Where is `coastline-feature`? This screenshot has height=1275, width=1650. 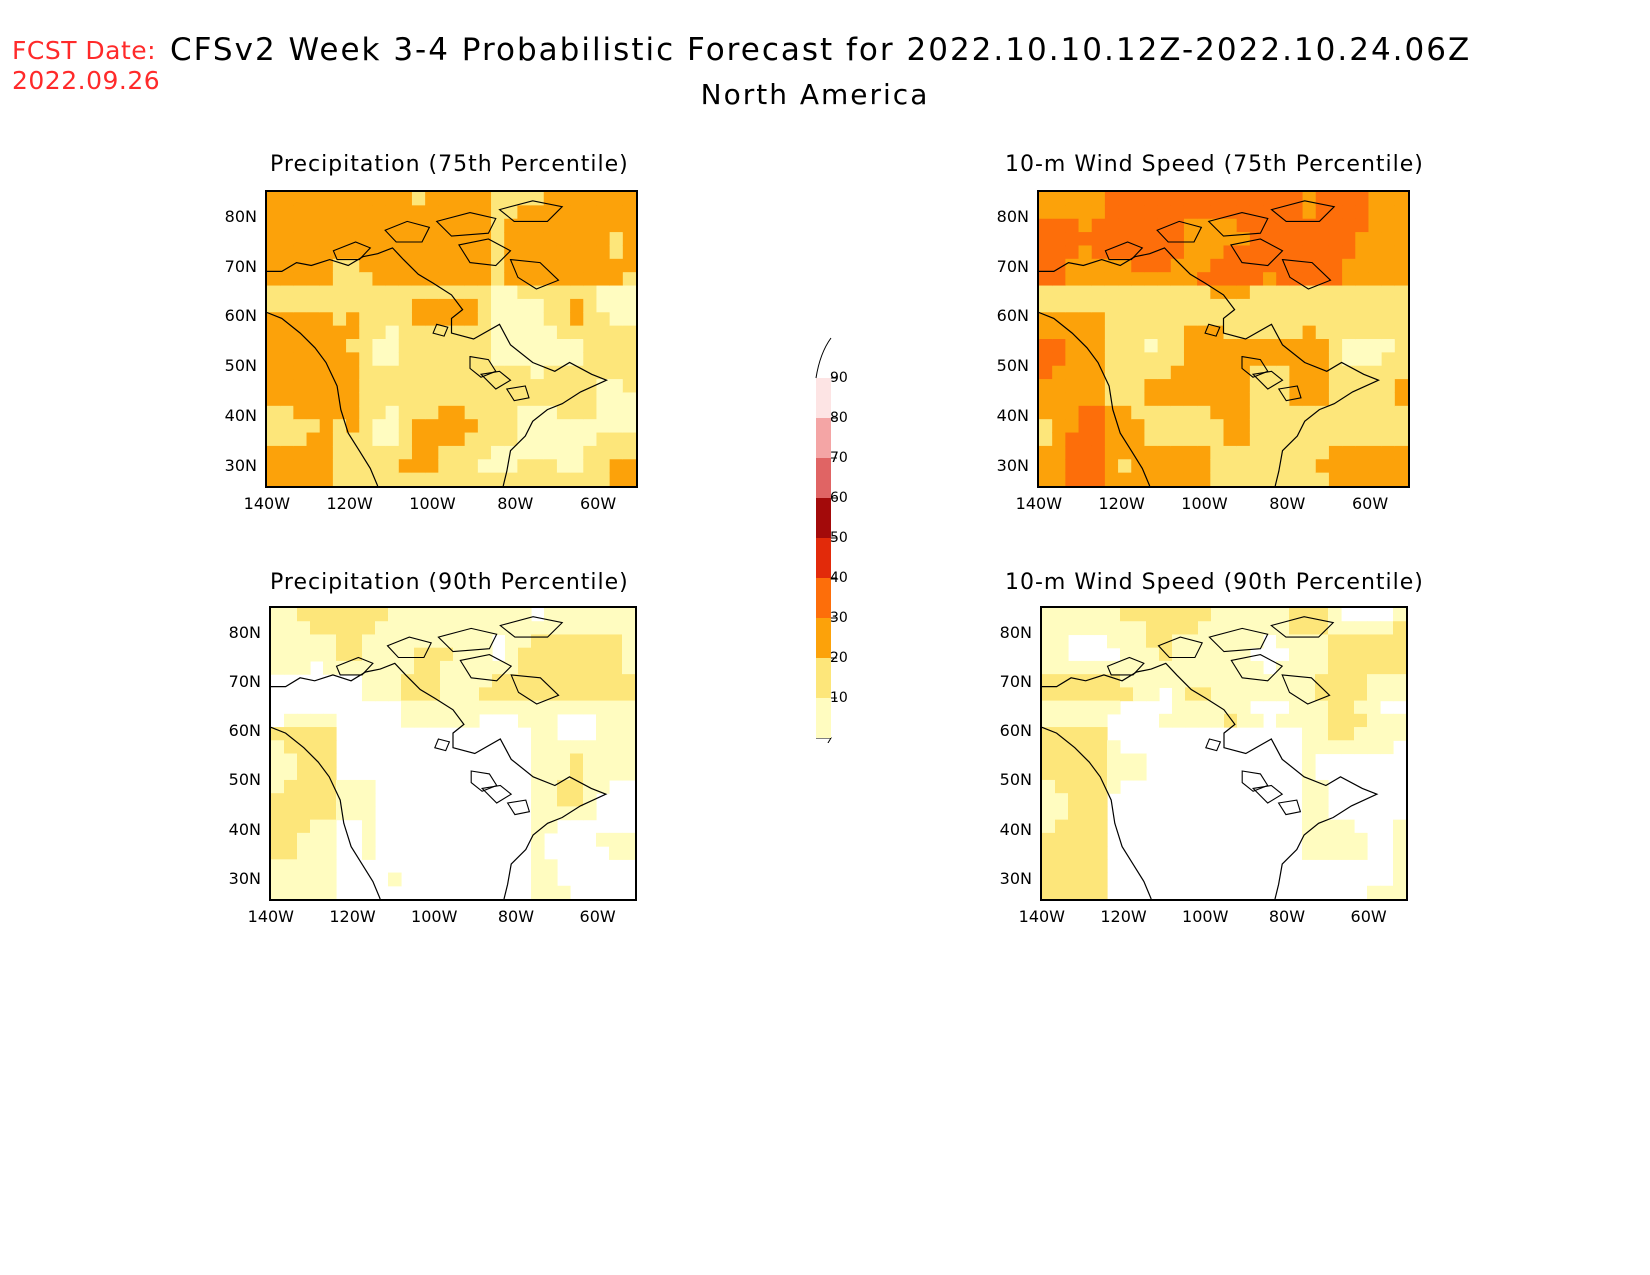 coastline-feature is located at coordinates (531, 211).